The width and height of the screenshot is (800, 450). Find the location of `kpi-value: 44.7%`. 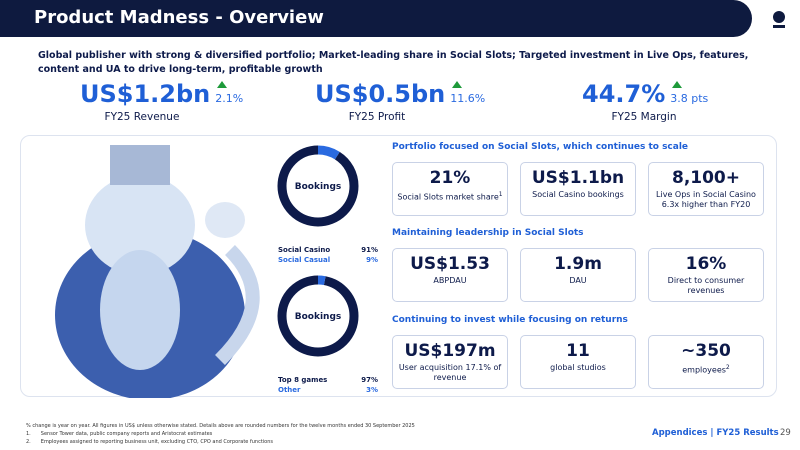

kpi-value: 44.7% is located at coordinates (624, 94).